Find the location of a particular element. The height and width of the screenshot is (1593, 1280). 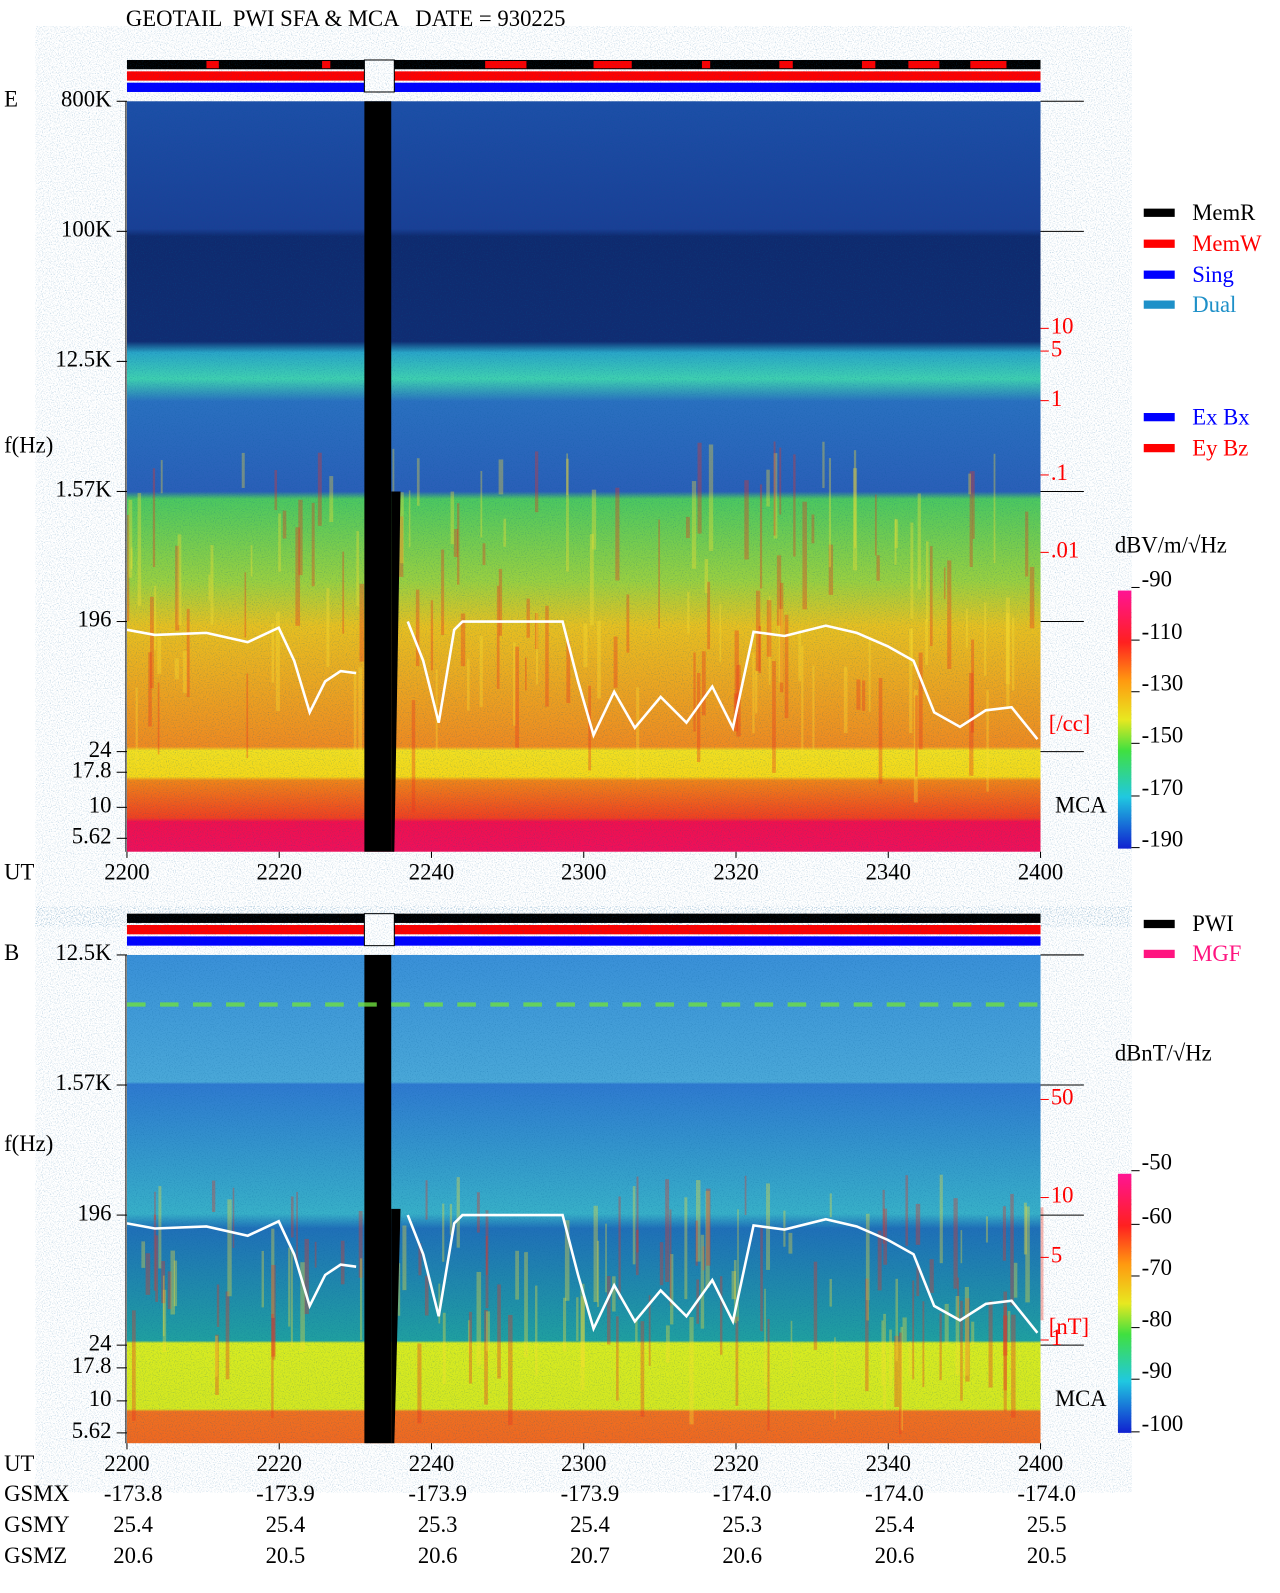

component-legend-swatch is located at coordinates (1159, 417).